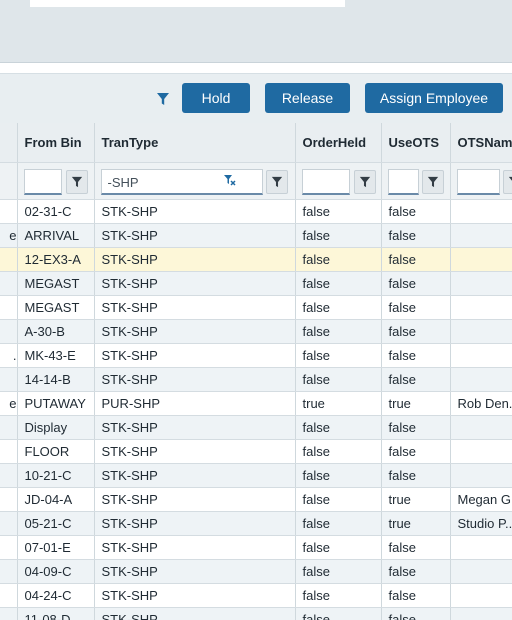 This screenshot has height=620, width=512. Describe the element at coordinates (56, 547) in the screenshot. I see `from-bin-cell: 07-01-E` at that location.